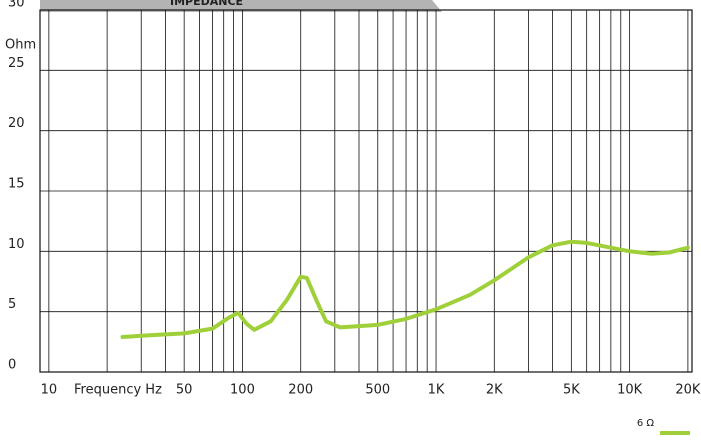  Describe the element at coordinates (571, 390) in the screenshot. I see `x-tick-label: 5K` at that location.